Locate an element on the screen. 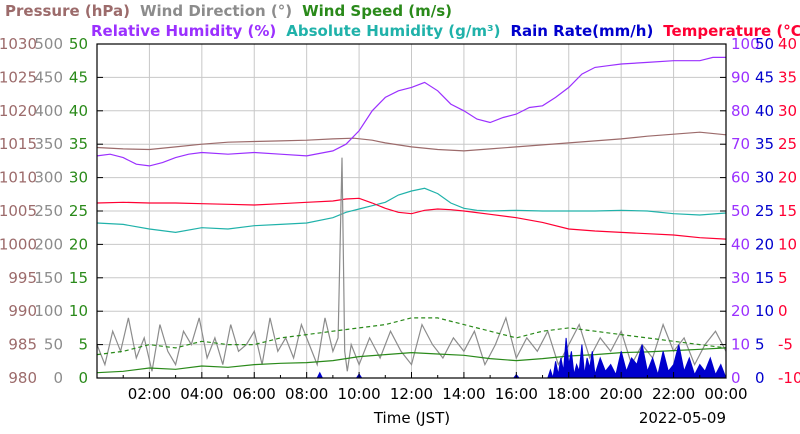  x-tick-label: 06:00 is located at coordinates (254, 394).